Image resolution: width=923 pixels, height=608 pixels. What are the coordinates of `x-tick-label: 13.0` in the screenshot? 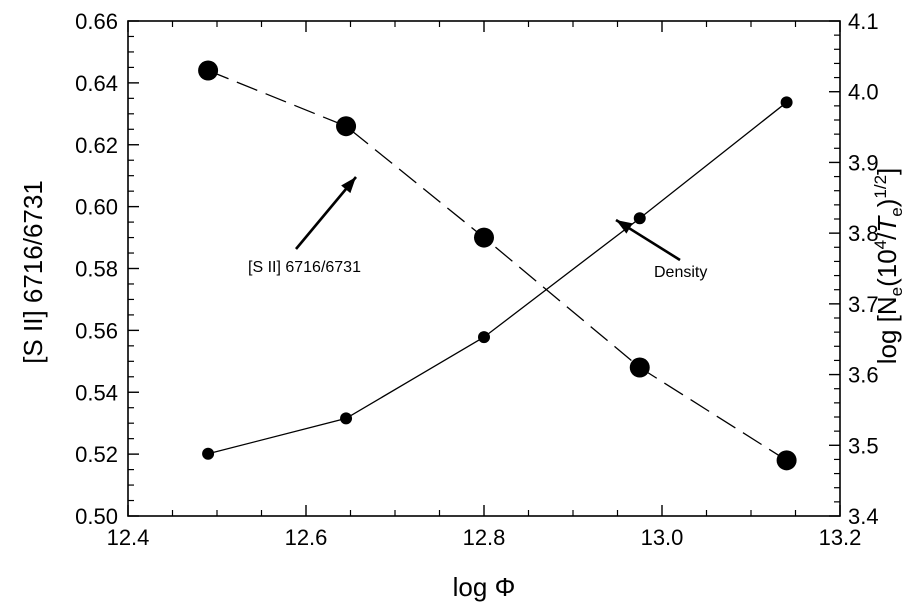 It's located at (662, 537).